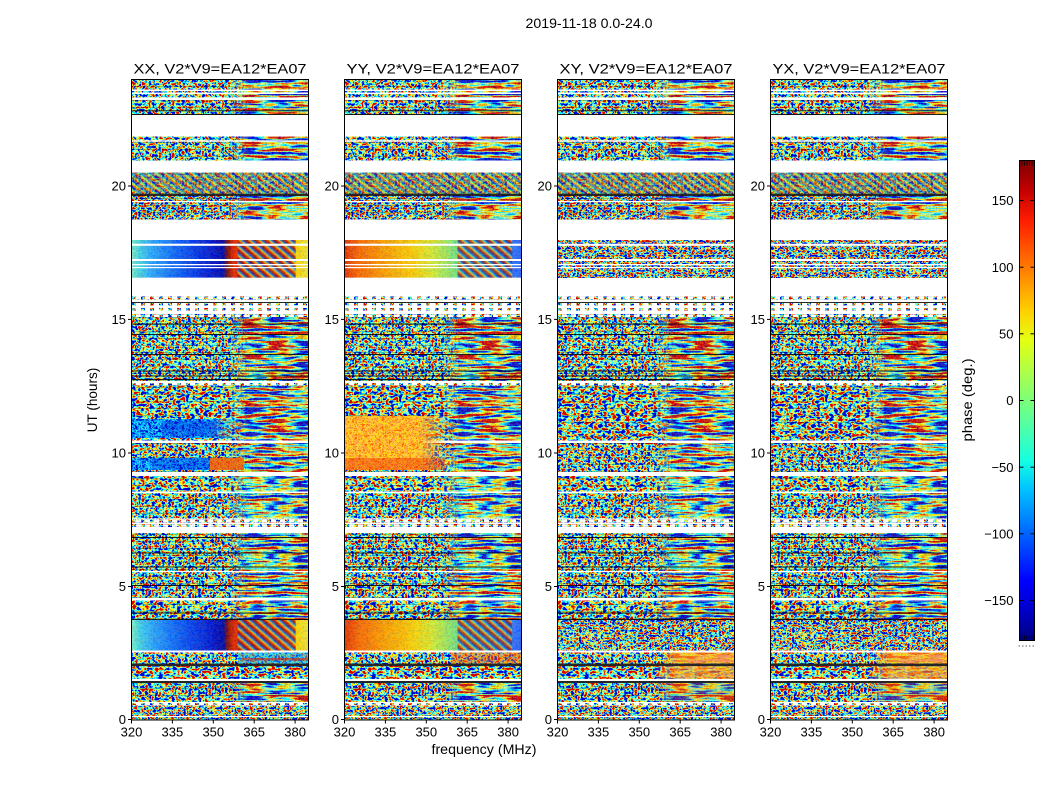 This screenshot has height=800, width=1050. Describe the element at coordinates (484, 749) in the screenshot. I see `svg-text: frequency (MHz)` at that location.